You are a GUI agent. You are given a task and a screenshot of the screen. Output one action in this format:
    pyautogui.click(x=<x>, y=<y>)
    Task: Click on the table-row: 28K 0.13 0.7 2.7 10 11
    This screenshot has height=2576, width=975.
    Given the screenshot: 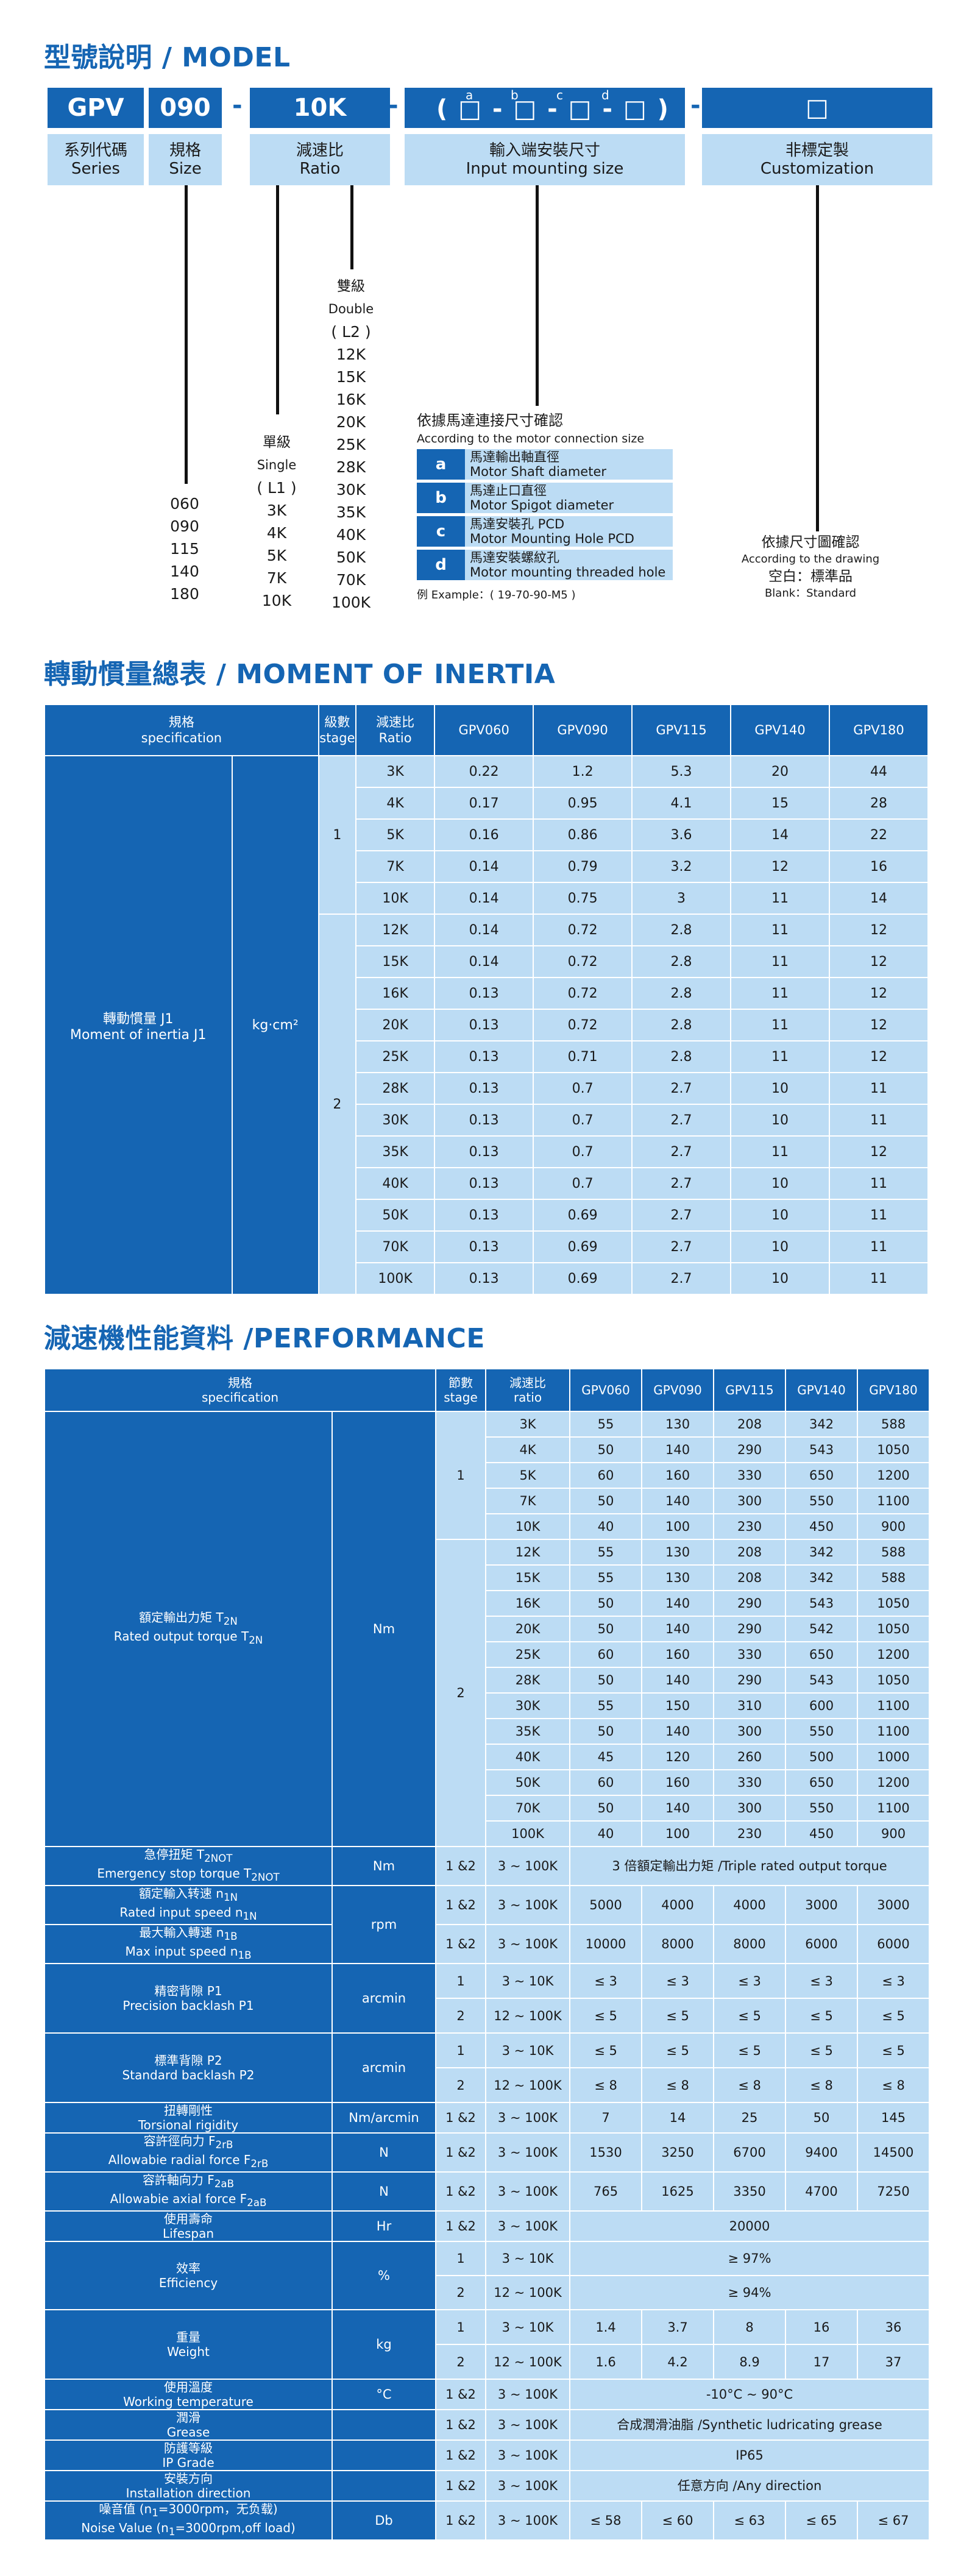 What is the action you would take?
    pyautogui.click(x=486, y=1089)
    